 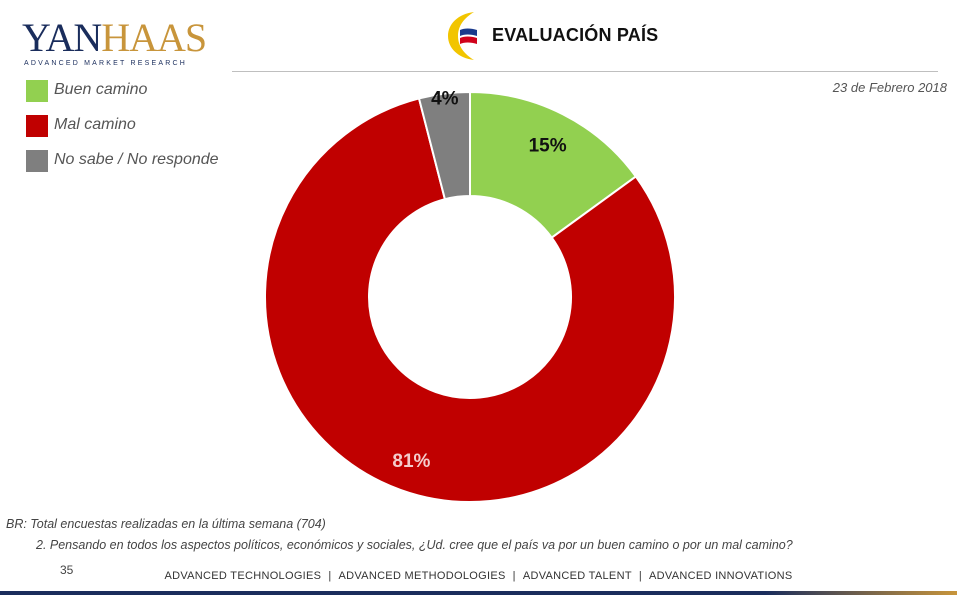 I want to click on logo-wordmark: YANHAAS, so click(x=114, y=37).